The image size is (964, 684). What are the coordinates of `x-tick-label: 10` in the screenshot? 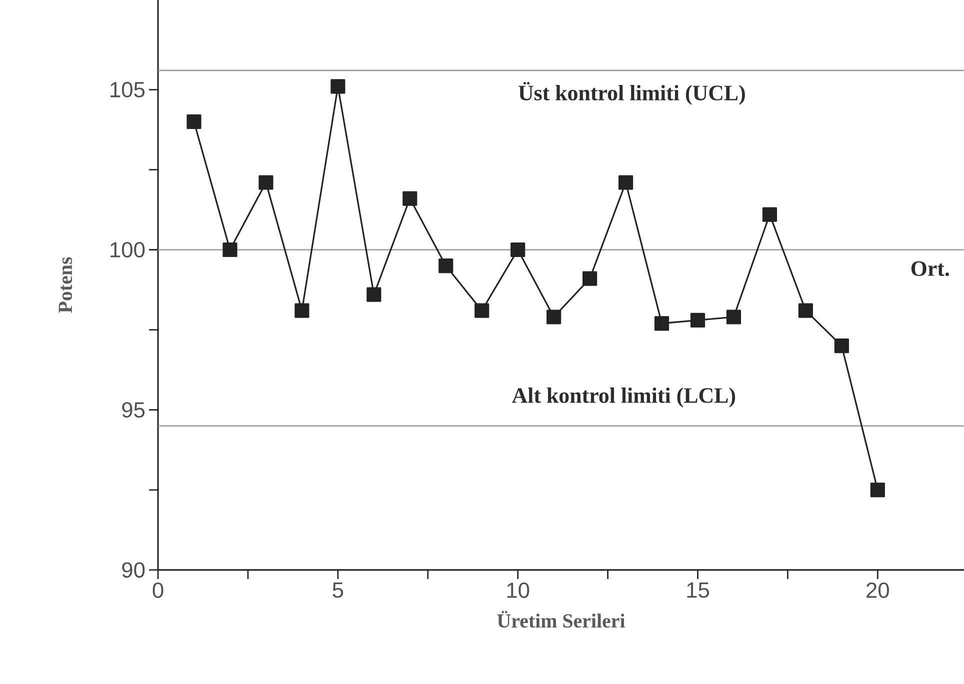 It's located at (518, 590).